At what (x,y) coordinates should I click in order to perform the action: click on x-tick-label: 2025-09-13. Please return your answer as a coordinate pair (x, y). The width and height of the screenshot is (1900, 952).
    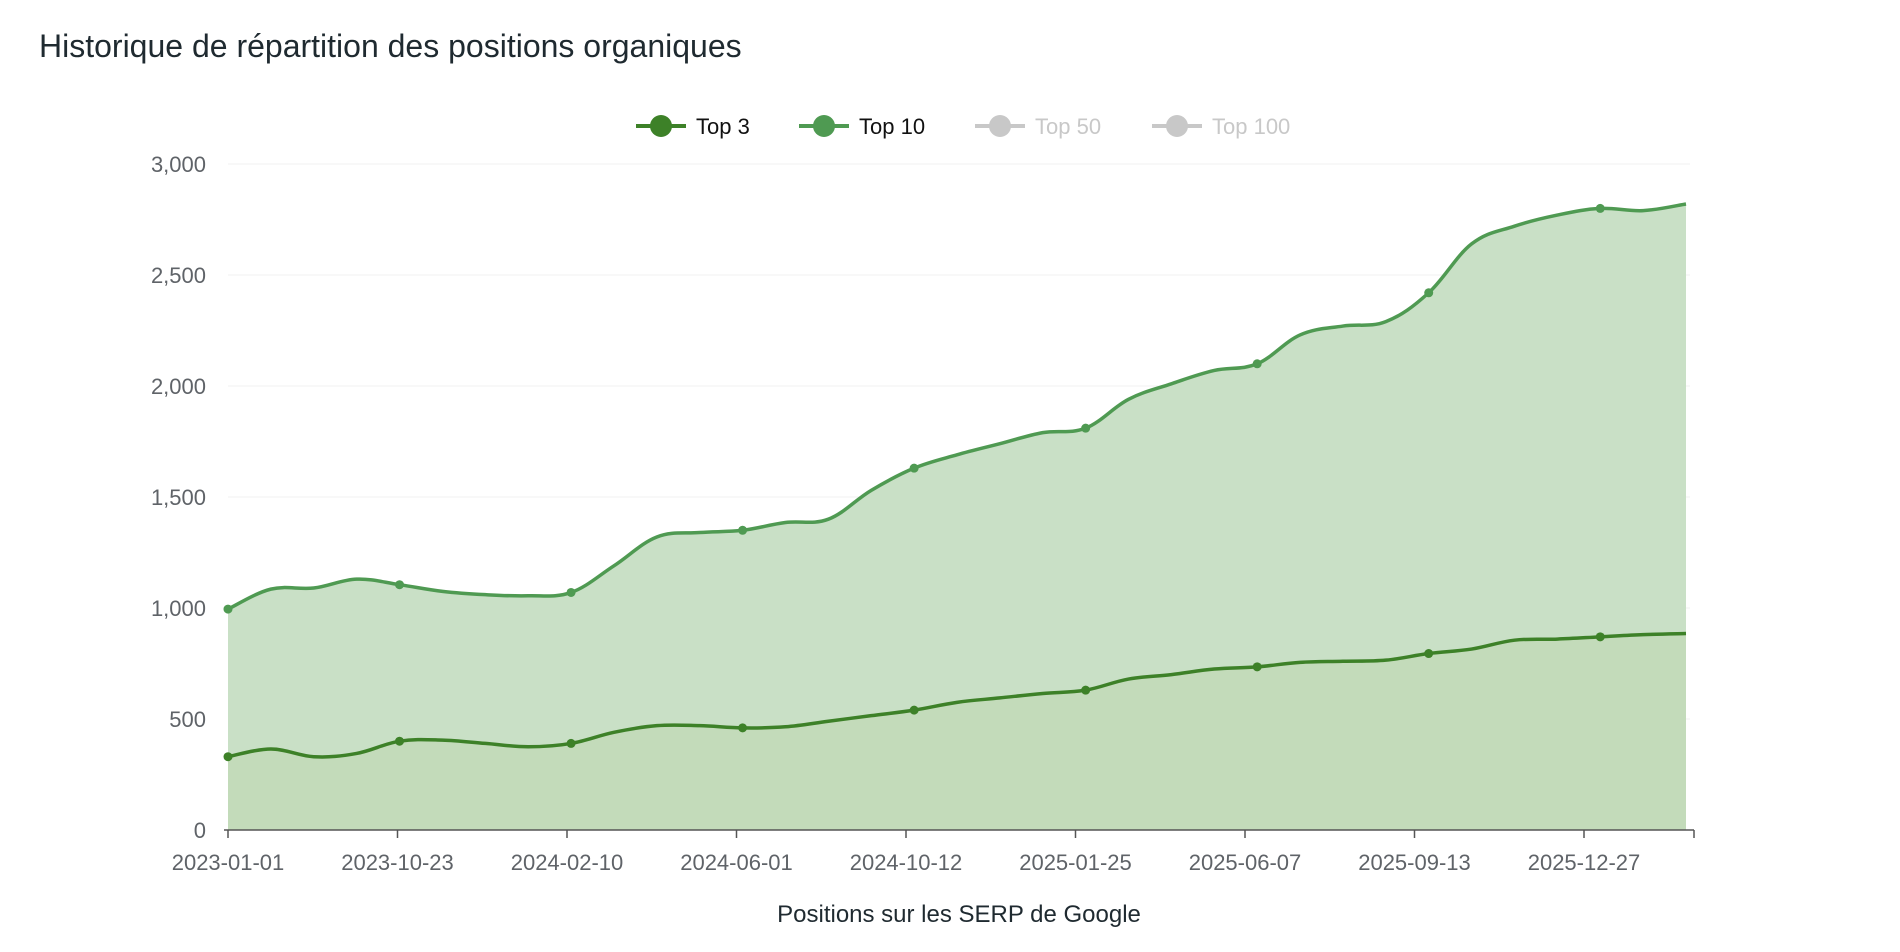
    Looking at the image, I should click on (1414, 862).